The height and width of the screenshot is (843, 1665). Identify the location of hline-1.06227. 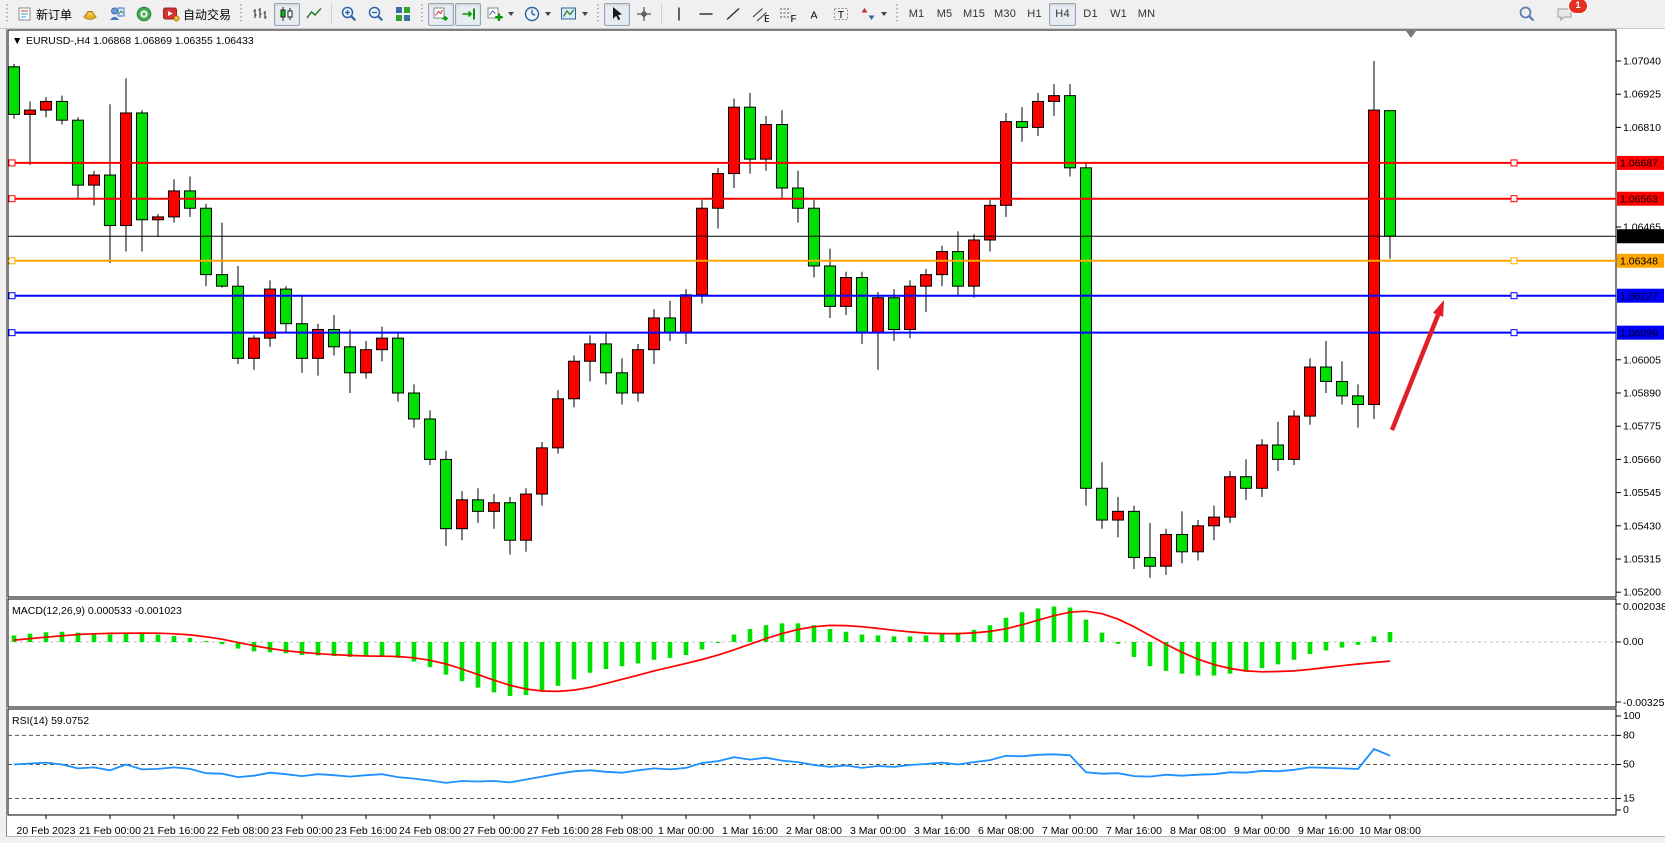
(812, 296).